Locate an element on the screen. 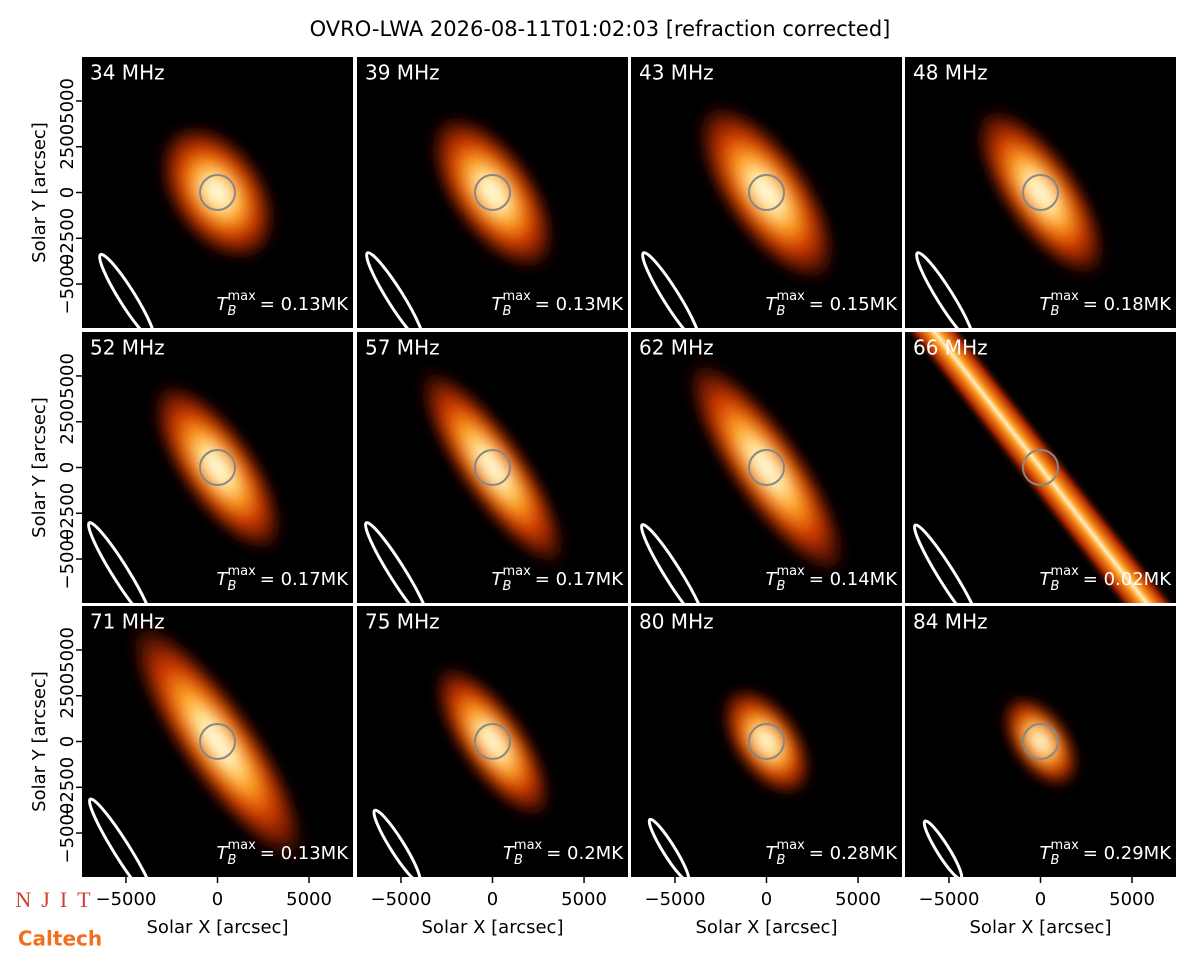 The height and width of the screenshot is (975, 1200). y-tick-label: 0 is located at coordinates (67, 192).